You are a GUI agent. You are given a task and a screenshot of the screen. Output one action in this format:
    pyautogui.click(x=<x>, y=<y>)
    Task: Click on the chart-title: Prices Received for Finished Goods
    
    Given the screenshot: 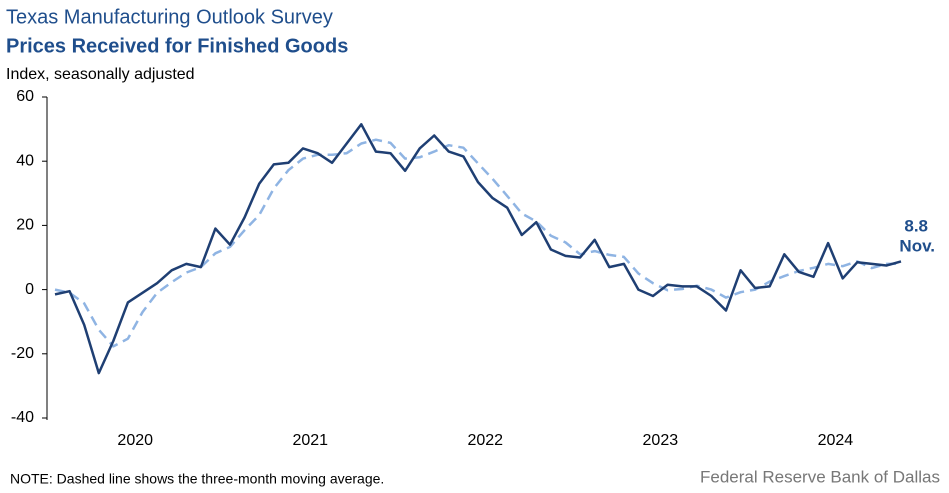 What is the action you would take?
    pyautogui.click(x=177, y=46)
    